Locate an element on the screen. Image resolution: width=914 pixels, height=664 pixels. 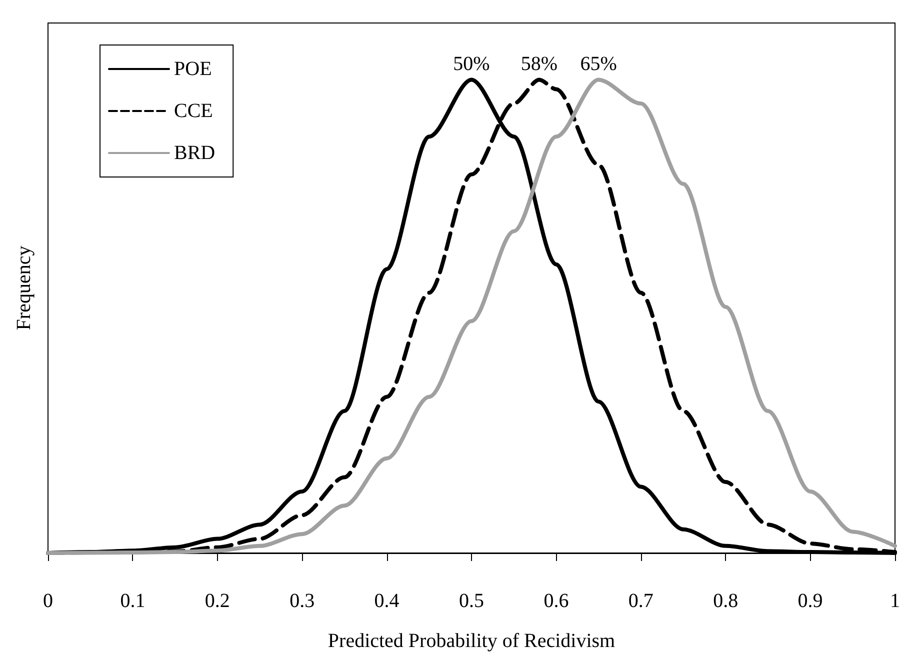
x-axis-title: Predicted Probability of Recidivism is located at coordinates (472, 641).